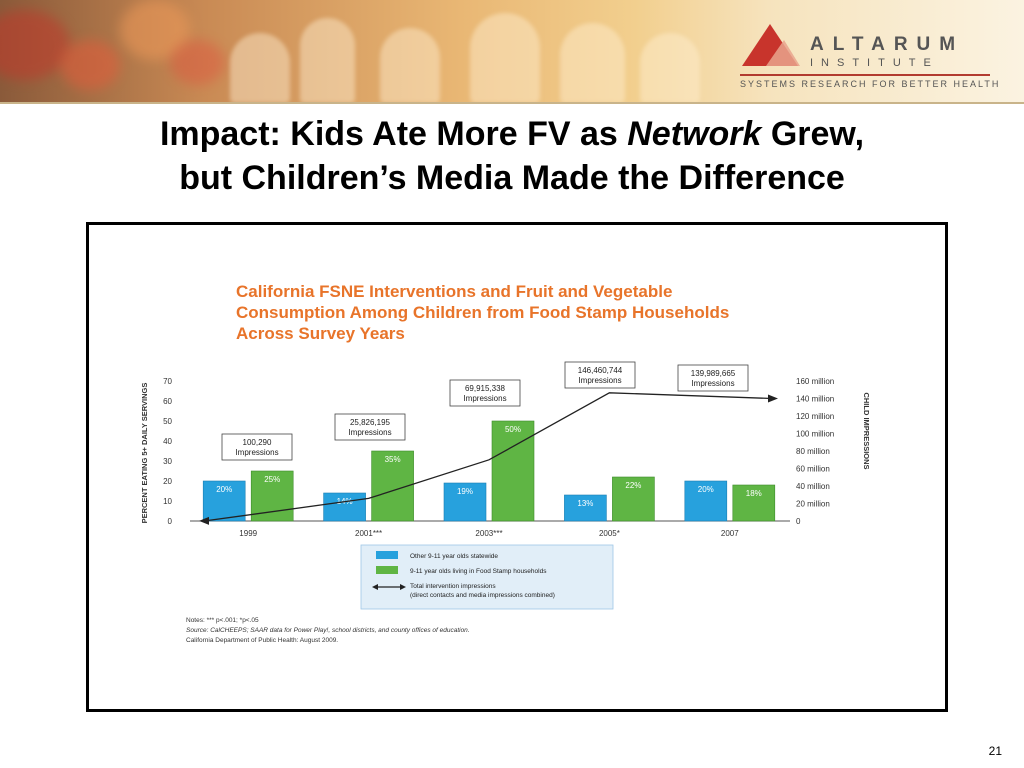  I want to click on page-number: 21, so click(995, 751).